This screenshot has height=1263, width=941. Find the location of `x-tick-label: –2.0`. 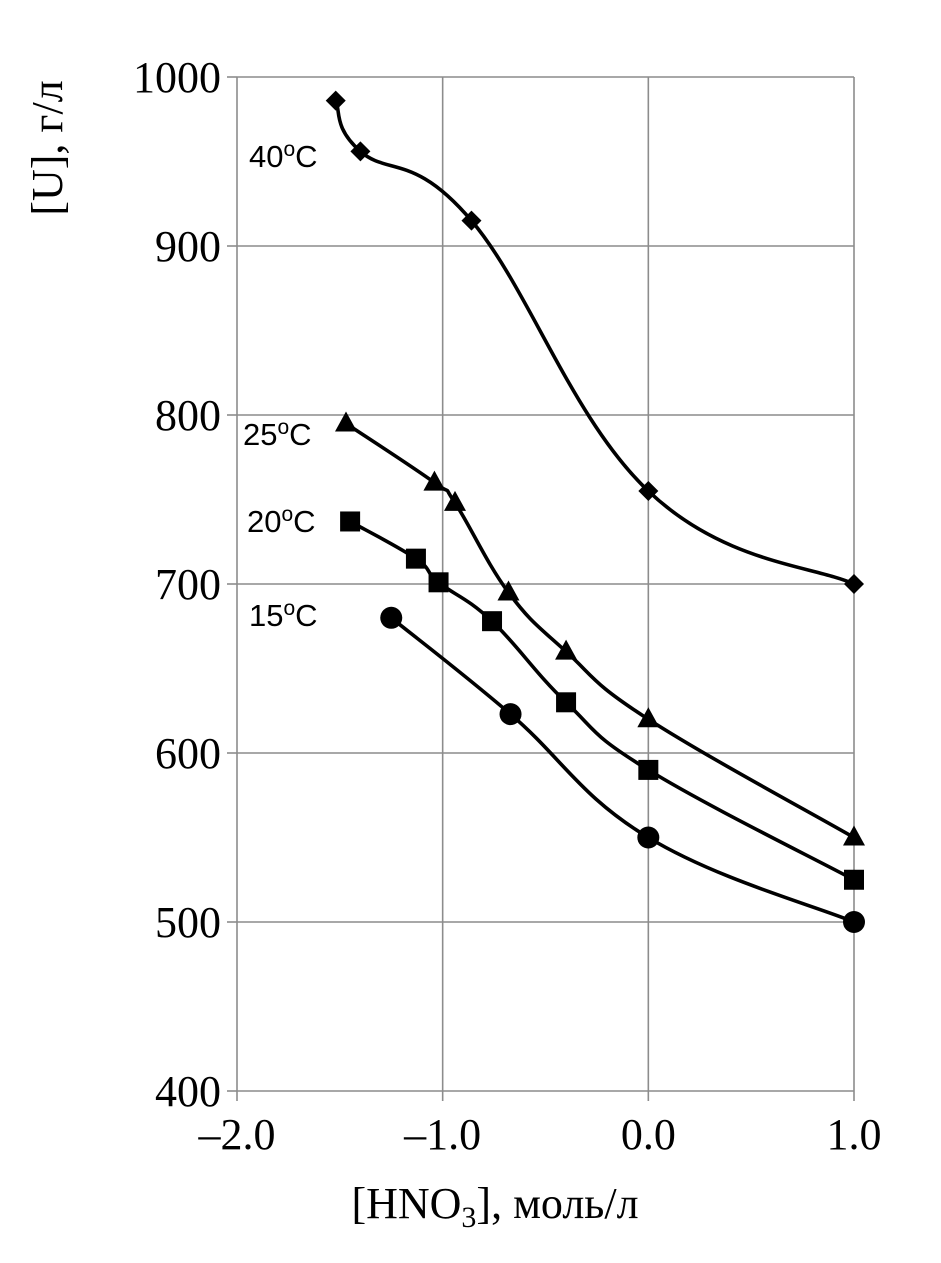

x-tick-label: –2.0 is located at coordinates (237, 1134).